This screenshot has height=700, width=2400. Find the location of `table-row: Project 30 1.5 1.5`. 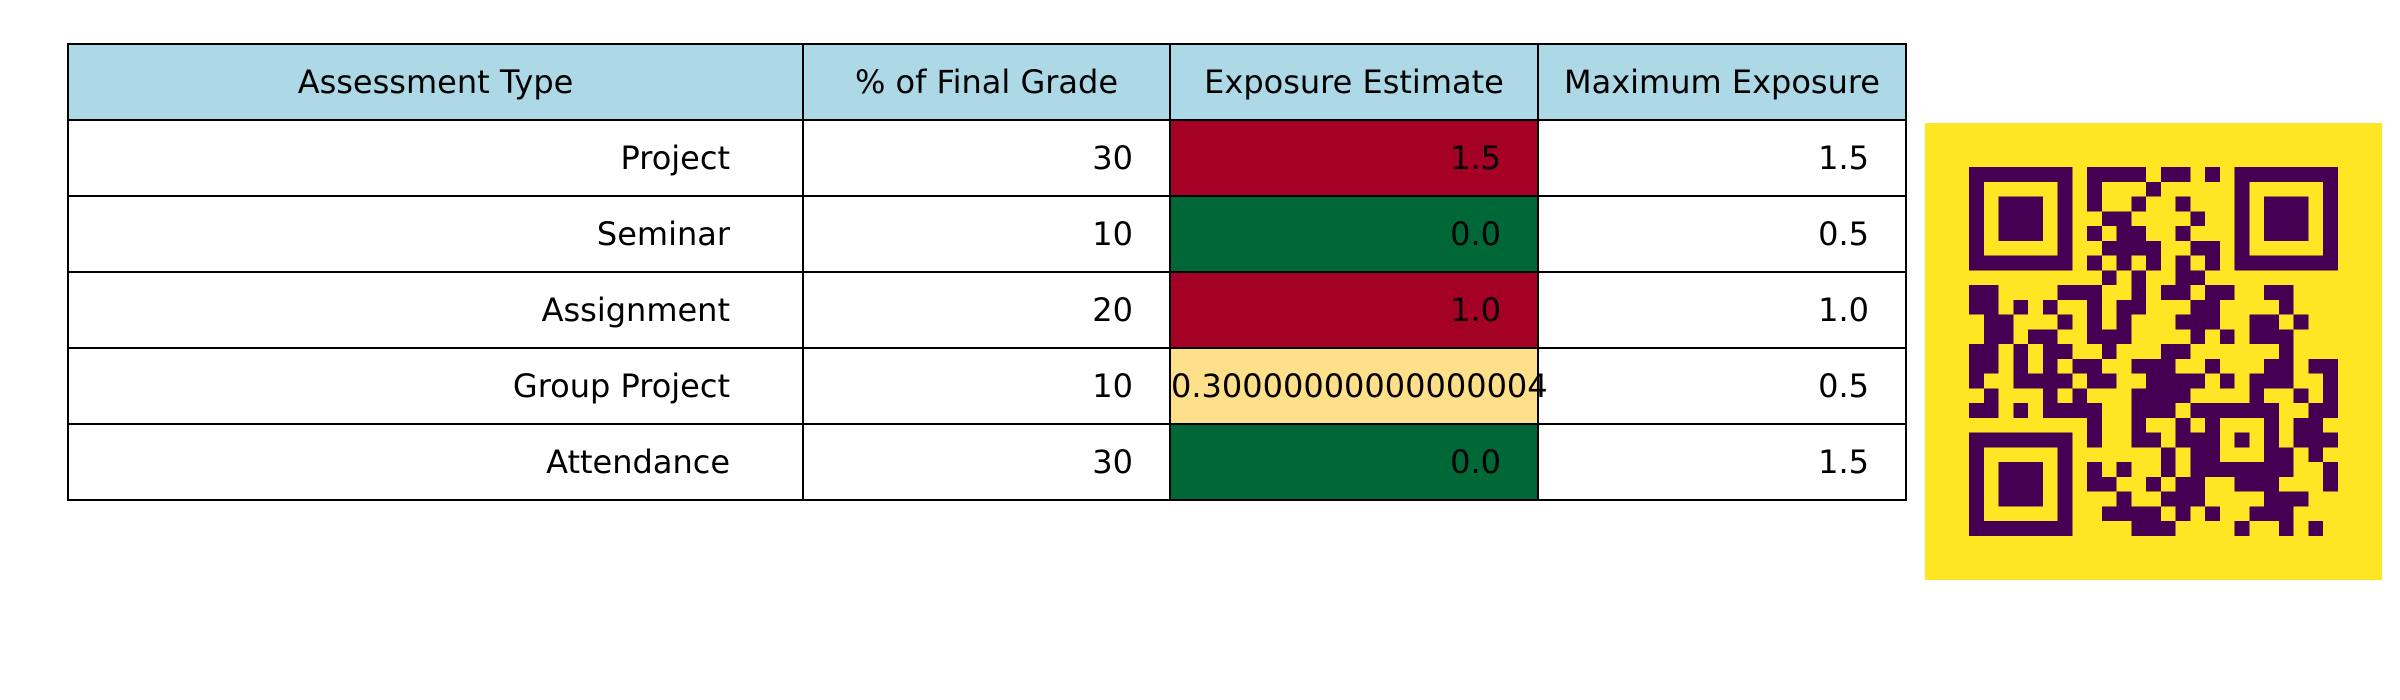

table-row: Project 30 1.5 1.5 is located at coordinates (987, 158).